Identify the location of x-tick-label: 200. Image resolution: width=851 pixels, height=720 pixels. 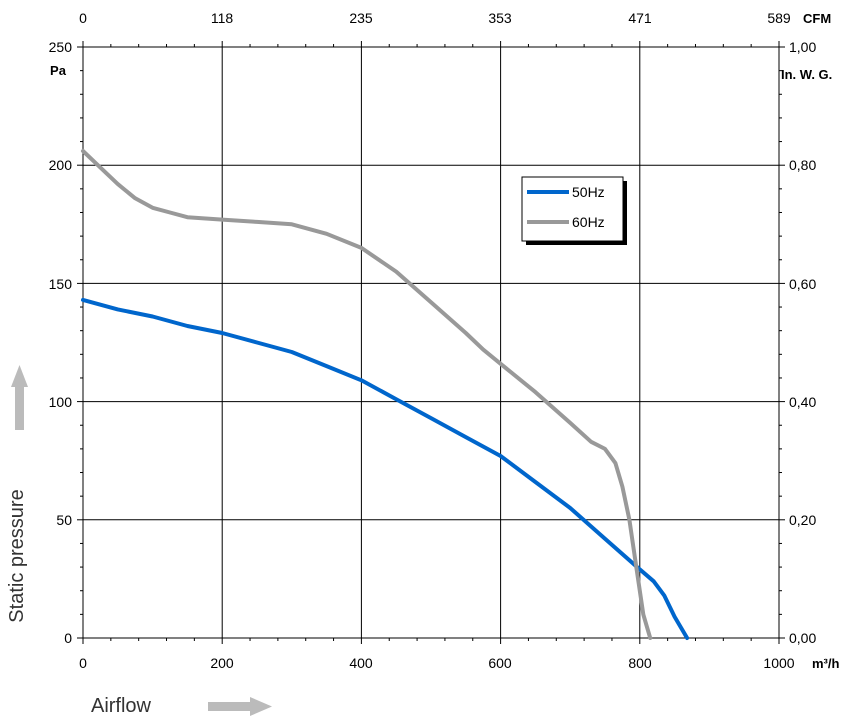
(222, 663).